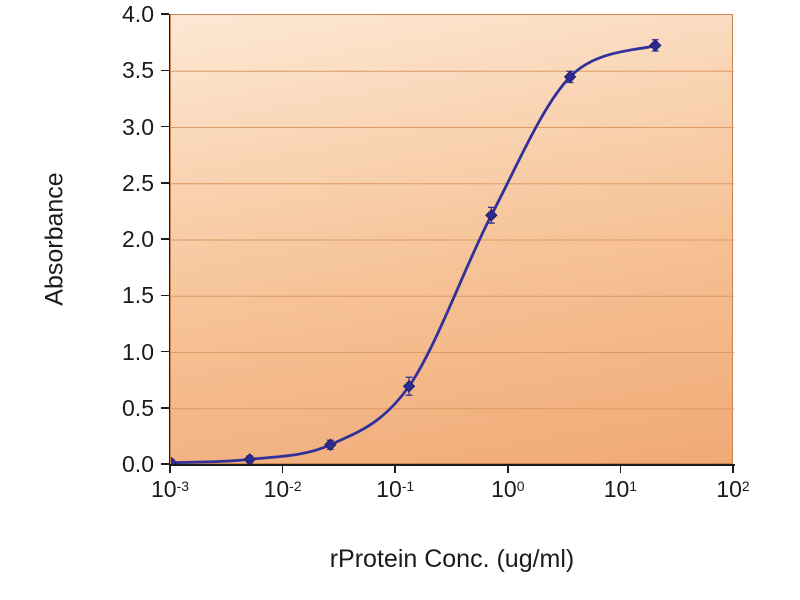 This screenshot has height=600, width=800. Describe the element at coordinates (138, 182) in the screenshot. I see `y-tick-label: 2.5` at that location.